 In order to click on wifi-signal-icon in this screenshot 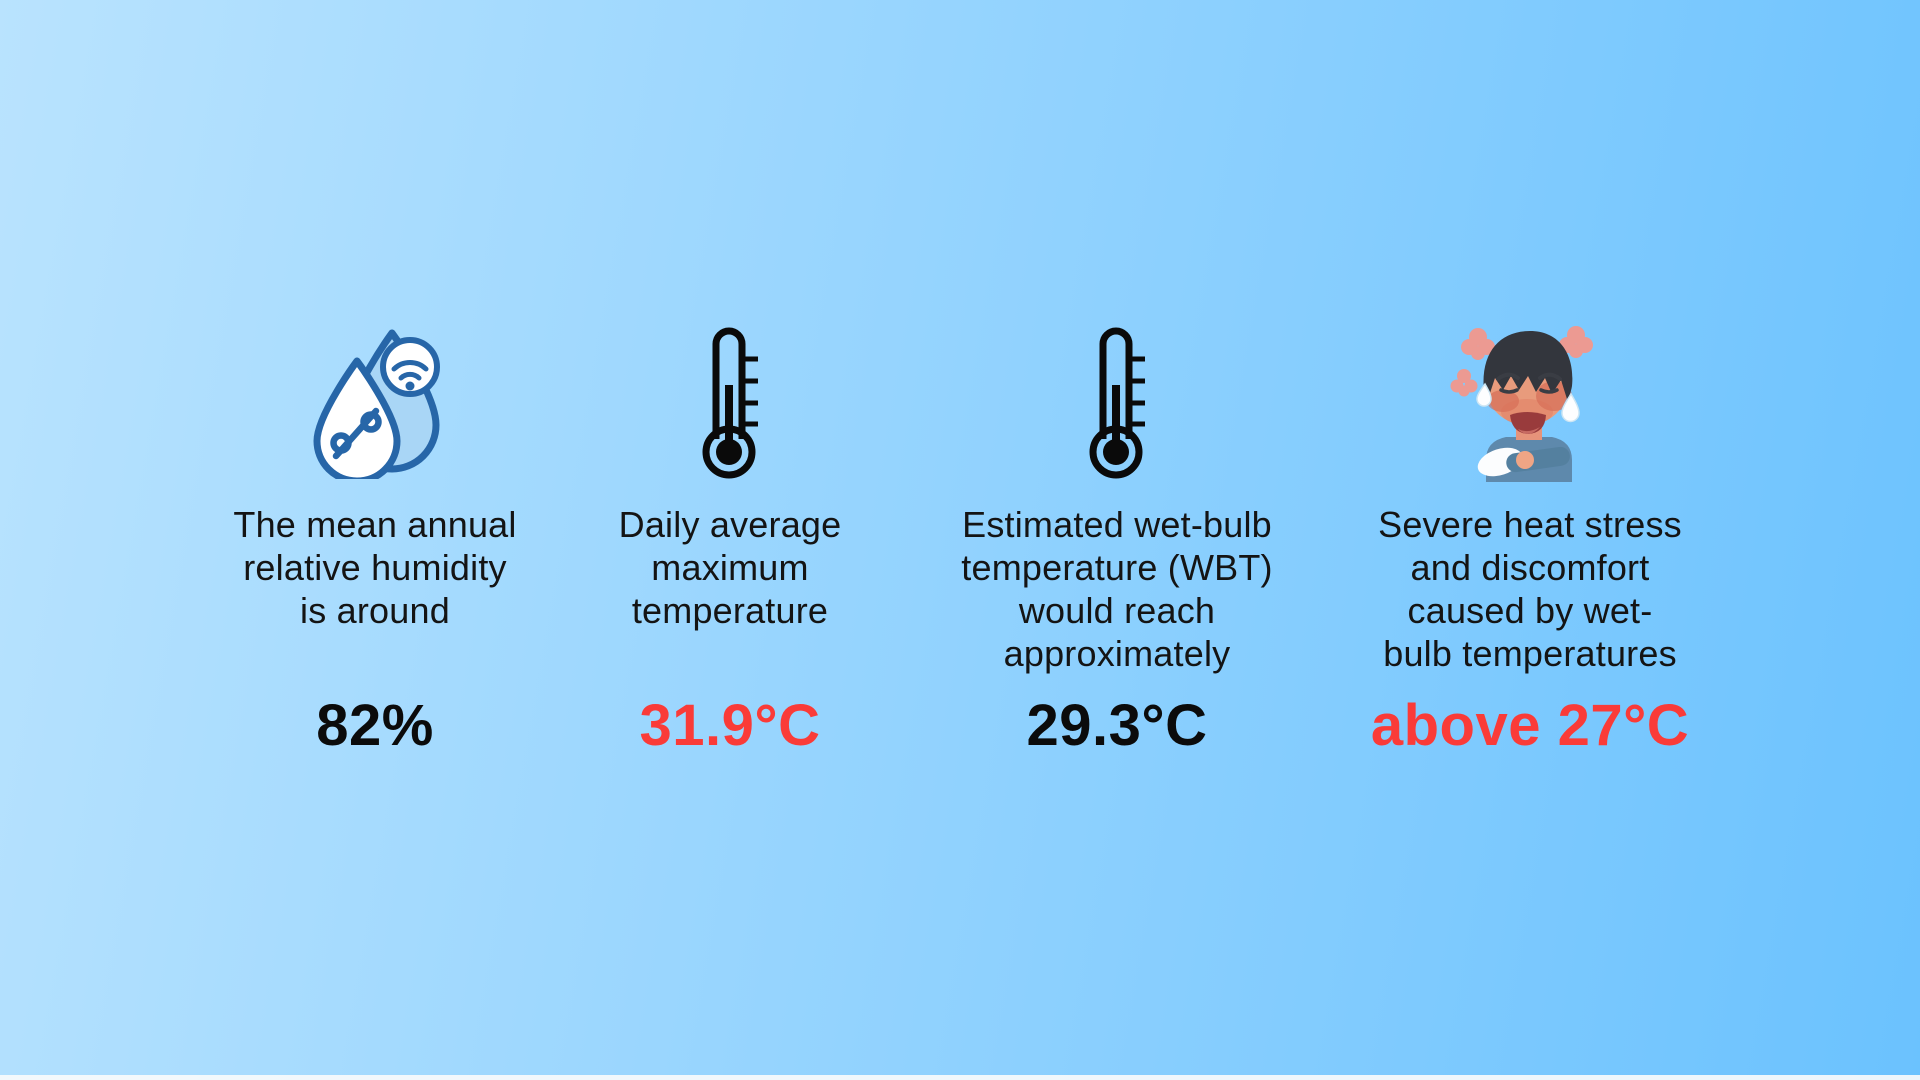, I will do `click(410, 366)`.